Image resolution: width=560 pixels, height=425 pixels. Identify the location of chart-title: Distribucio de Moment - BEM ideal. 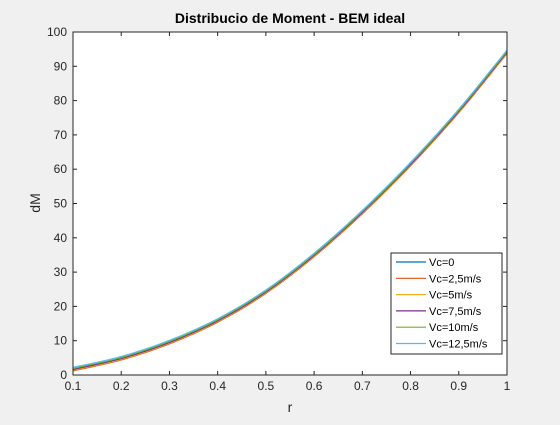
(290, 18).